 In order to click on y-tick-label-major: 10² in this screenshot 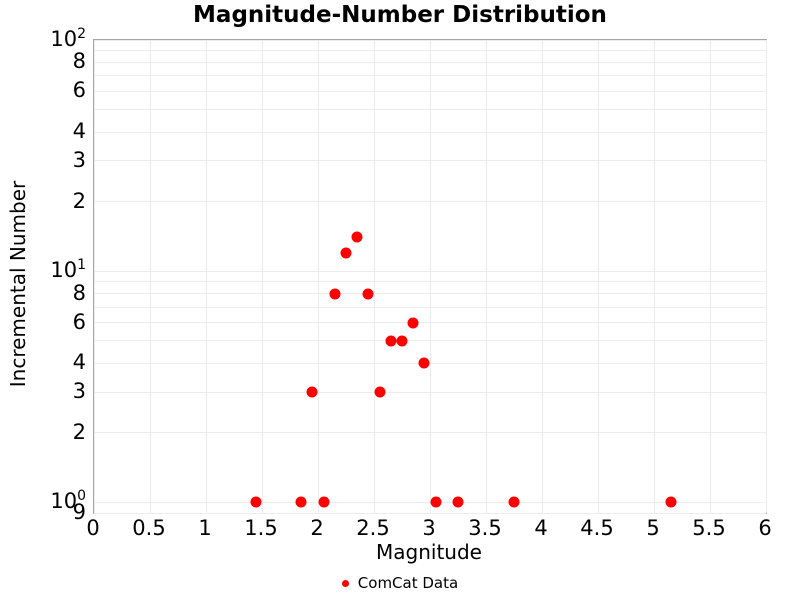, I will do `click(68, 38)`.